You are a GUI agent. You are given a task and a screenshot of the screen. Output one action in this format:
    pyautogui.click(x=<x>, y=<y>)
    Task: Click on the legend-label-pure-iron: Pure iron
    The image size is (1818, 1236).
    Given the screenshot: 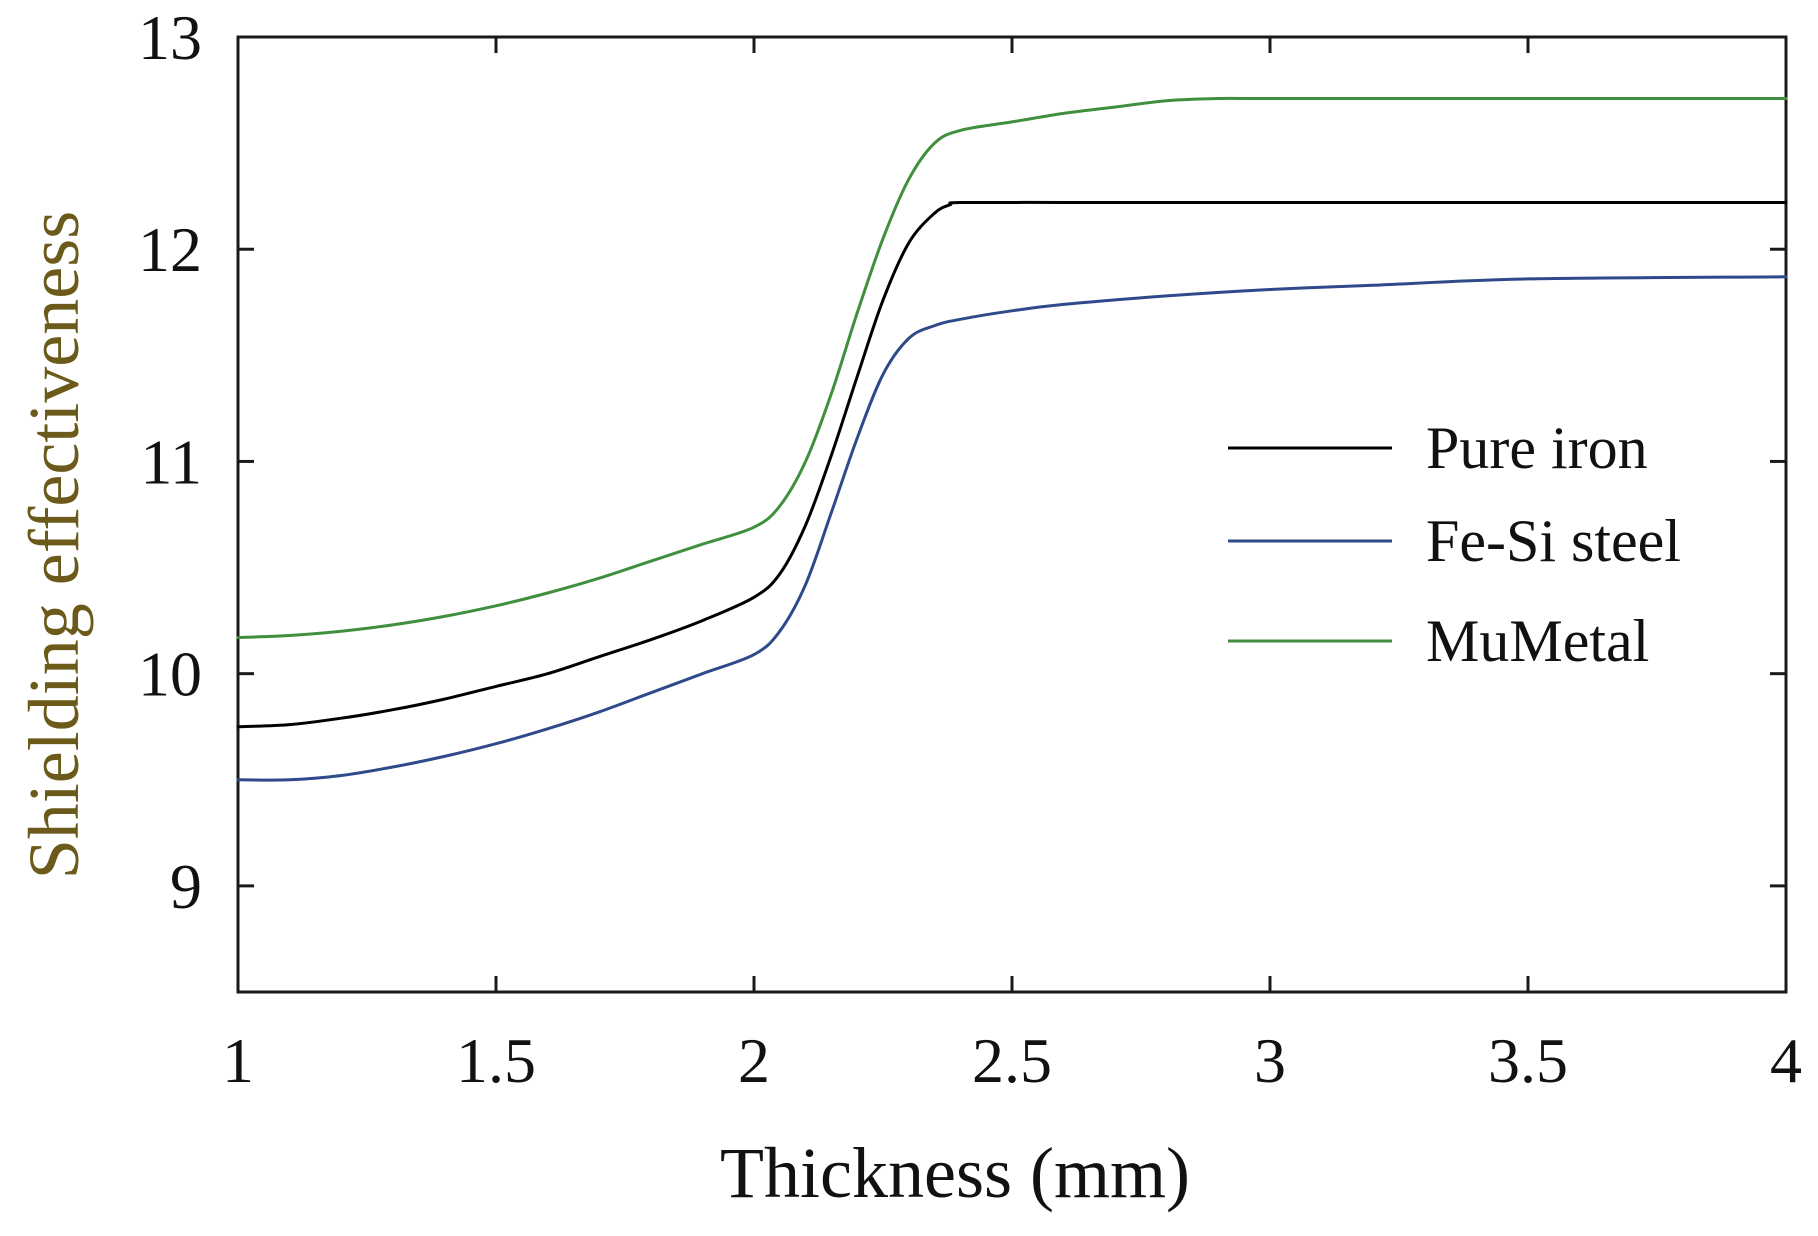 What is the action you would take?
    pyautogui.click(x=1537, y=448)
    